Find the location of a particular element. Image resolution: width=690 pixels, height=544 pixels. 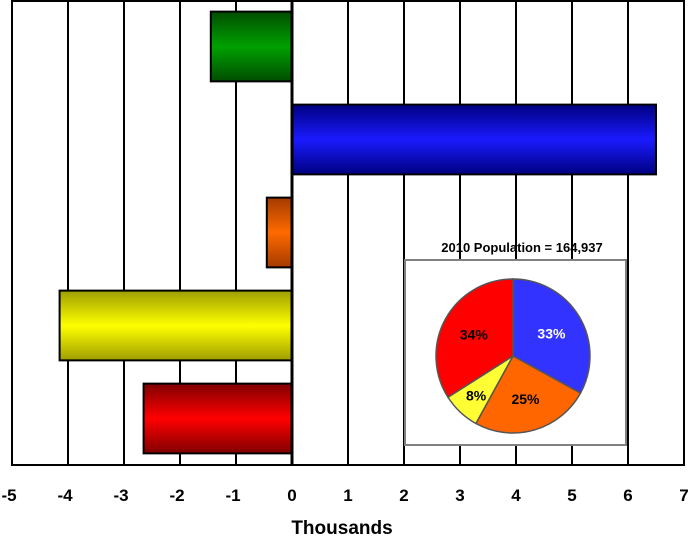

x-tick-label: 1 is located at coordinates (347, 495).